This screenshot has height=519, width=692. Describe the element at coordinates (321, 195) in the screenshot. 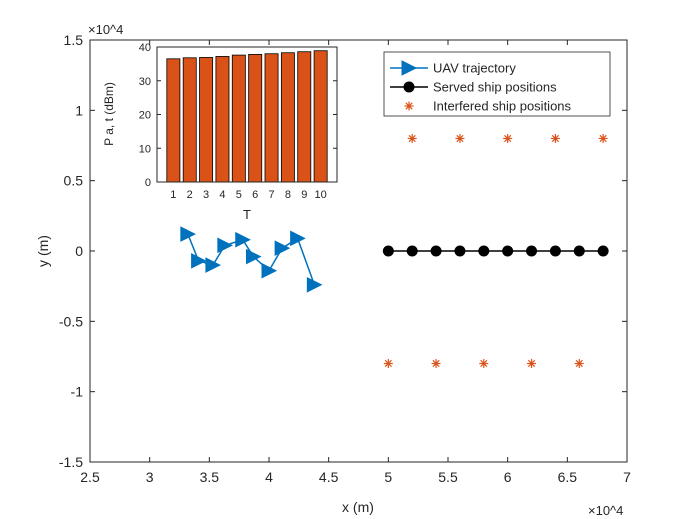

I see `inset-x-tick-label: 10` at that location.